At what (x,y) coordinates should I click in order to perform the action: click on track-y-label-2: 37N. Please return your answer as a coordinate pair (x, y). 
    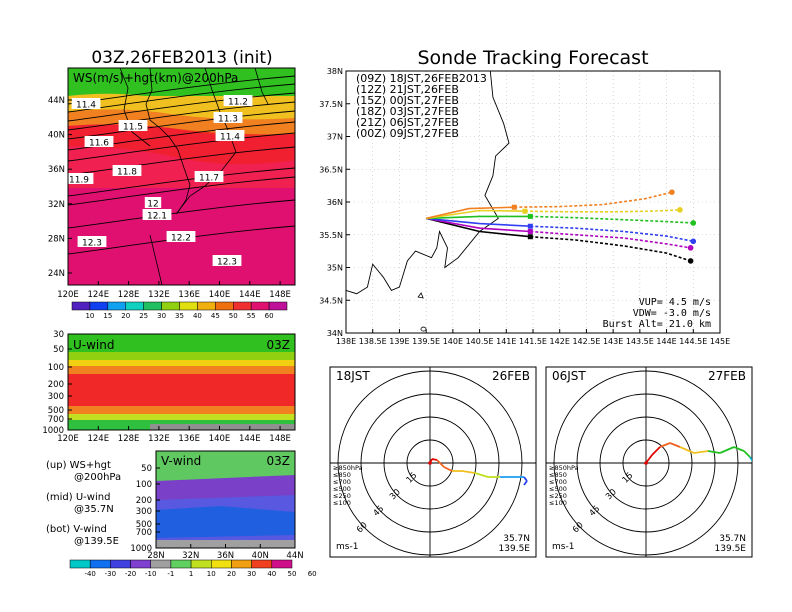
    Looking at the image, I should click on (335, 137).